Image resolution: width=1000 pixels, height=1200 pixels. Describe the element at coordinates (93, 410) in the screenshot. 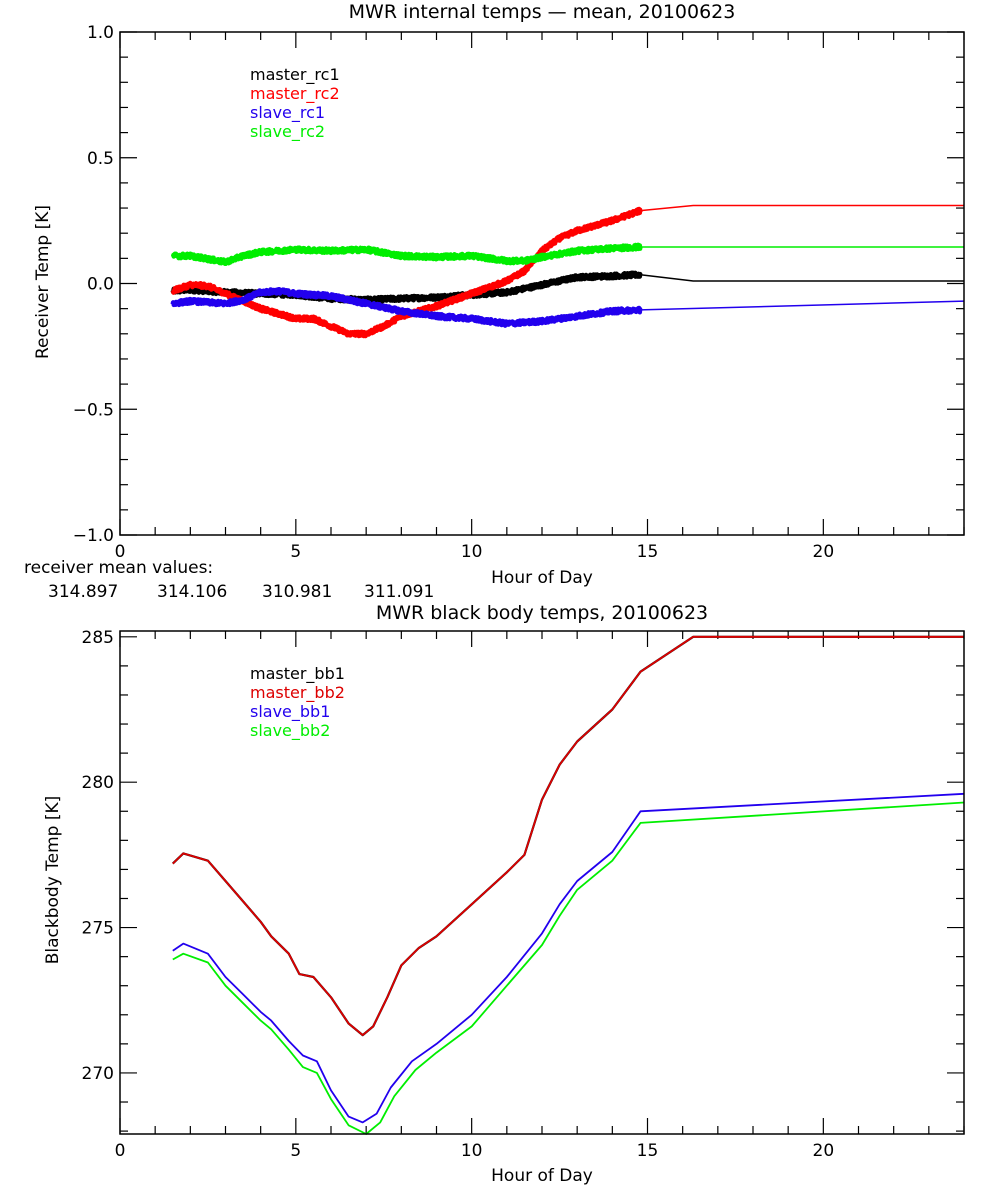

I see `y-tick-label: −0.5` at that location.